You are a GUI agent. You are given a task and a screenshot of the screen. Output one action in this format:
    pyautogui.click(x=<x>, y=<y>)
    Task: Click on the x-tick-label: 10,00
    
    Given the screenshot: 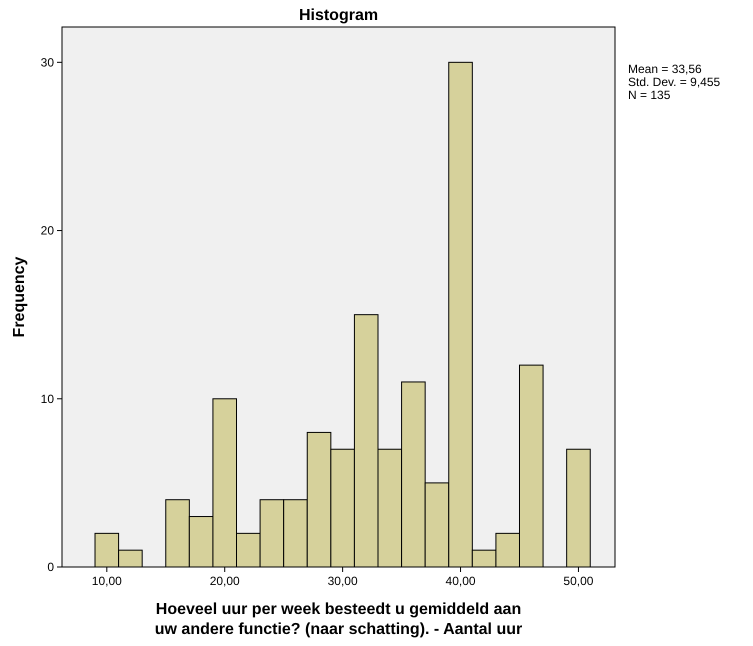 What is the action you would take?
    pyautogui.click(x=107, y=581)
    